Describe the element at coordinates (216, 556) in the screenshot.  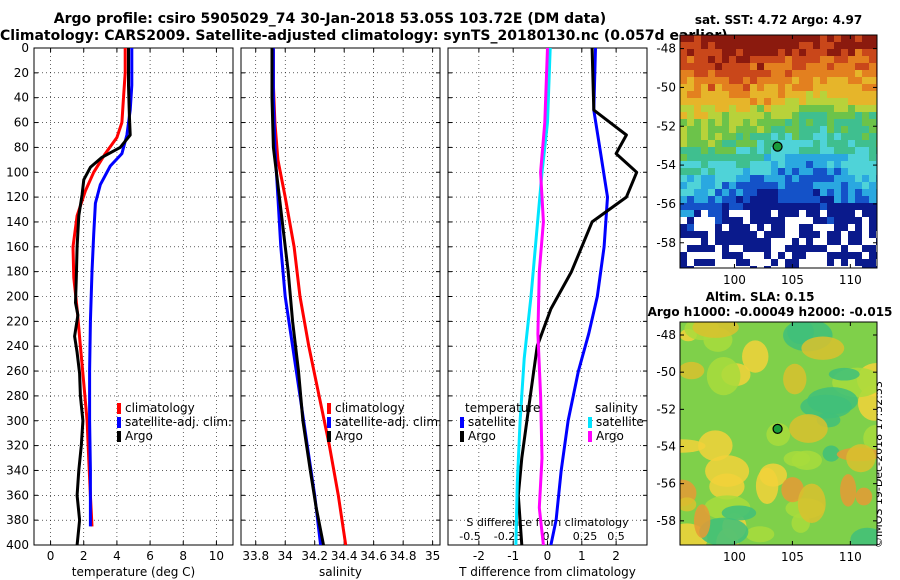
I see `x-tick-label: 10` at that location.